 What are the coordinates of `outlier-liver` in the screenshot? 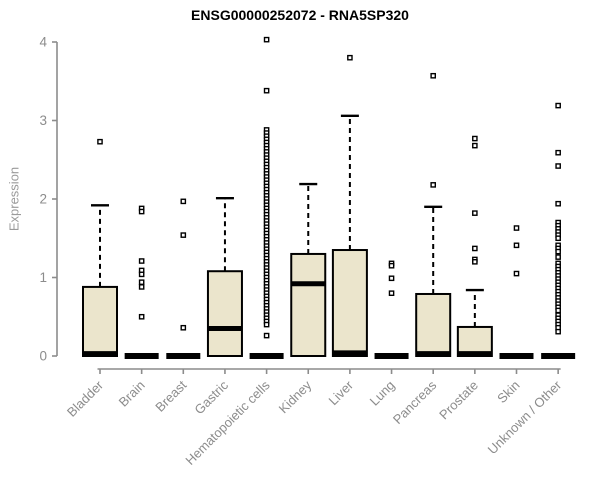 It's located at (350, 57).